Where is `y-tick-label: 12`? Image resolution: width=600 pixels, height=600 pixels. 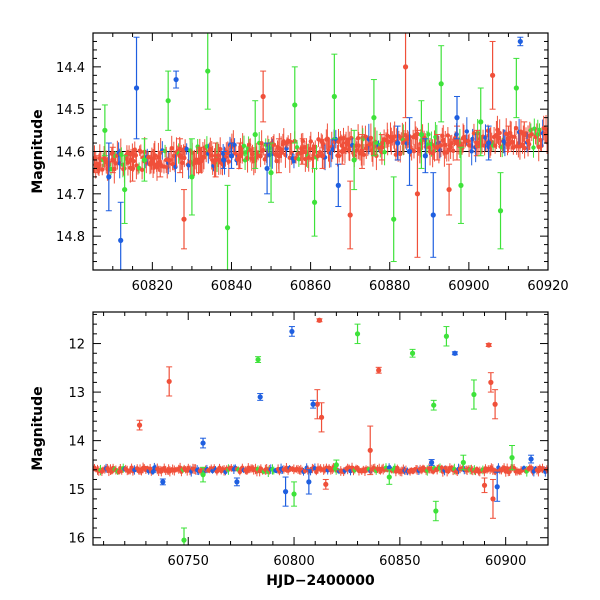
y-tick-label: 12 is located at coordinates (76, 345).